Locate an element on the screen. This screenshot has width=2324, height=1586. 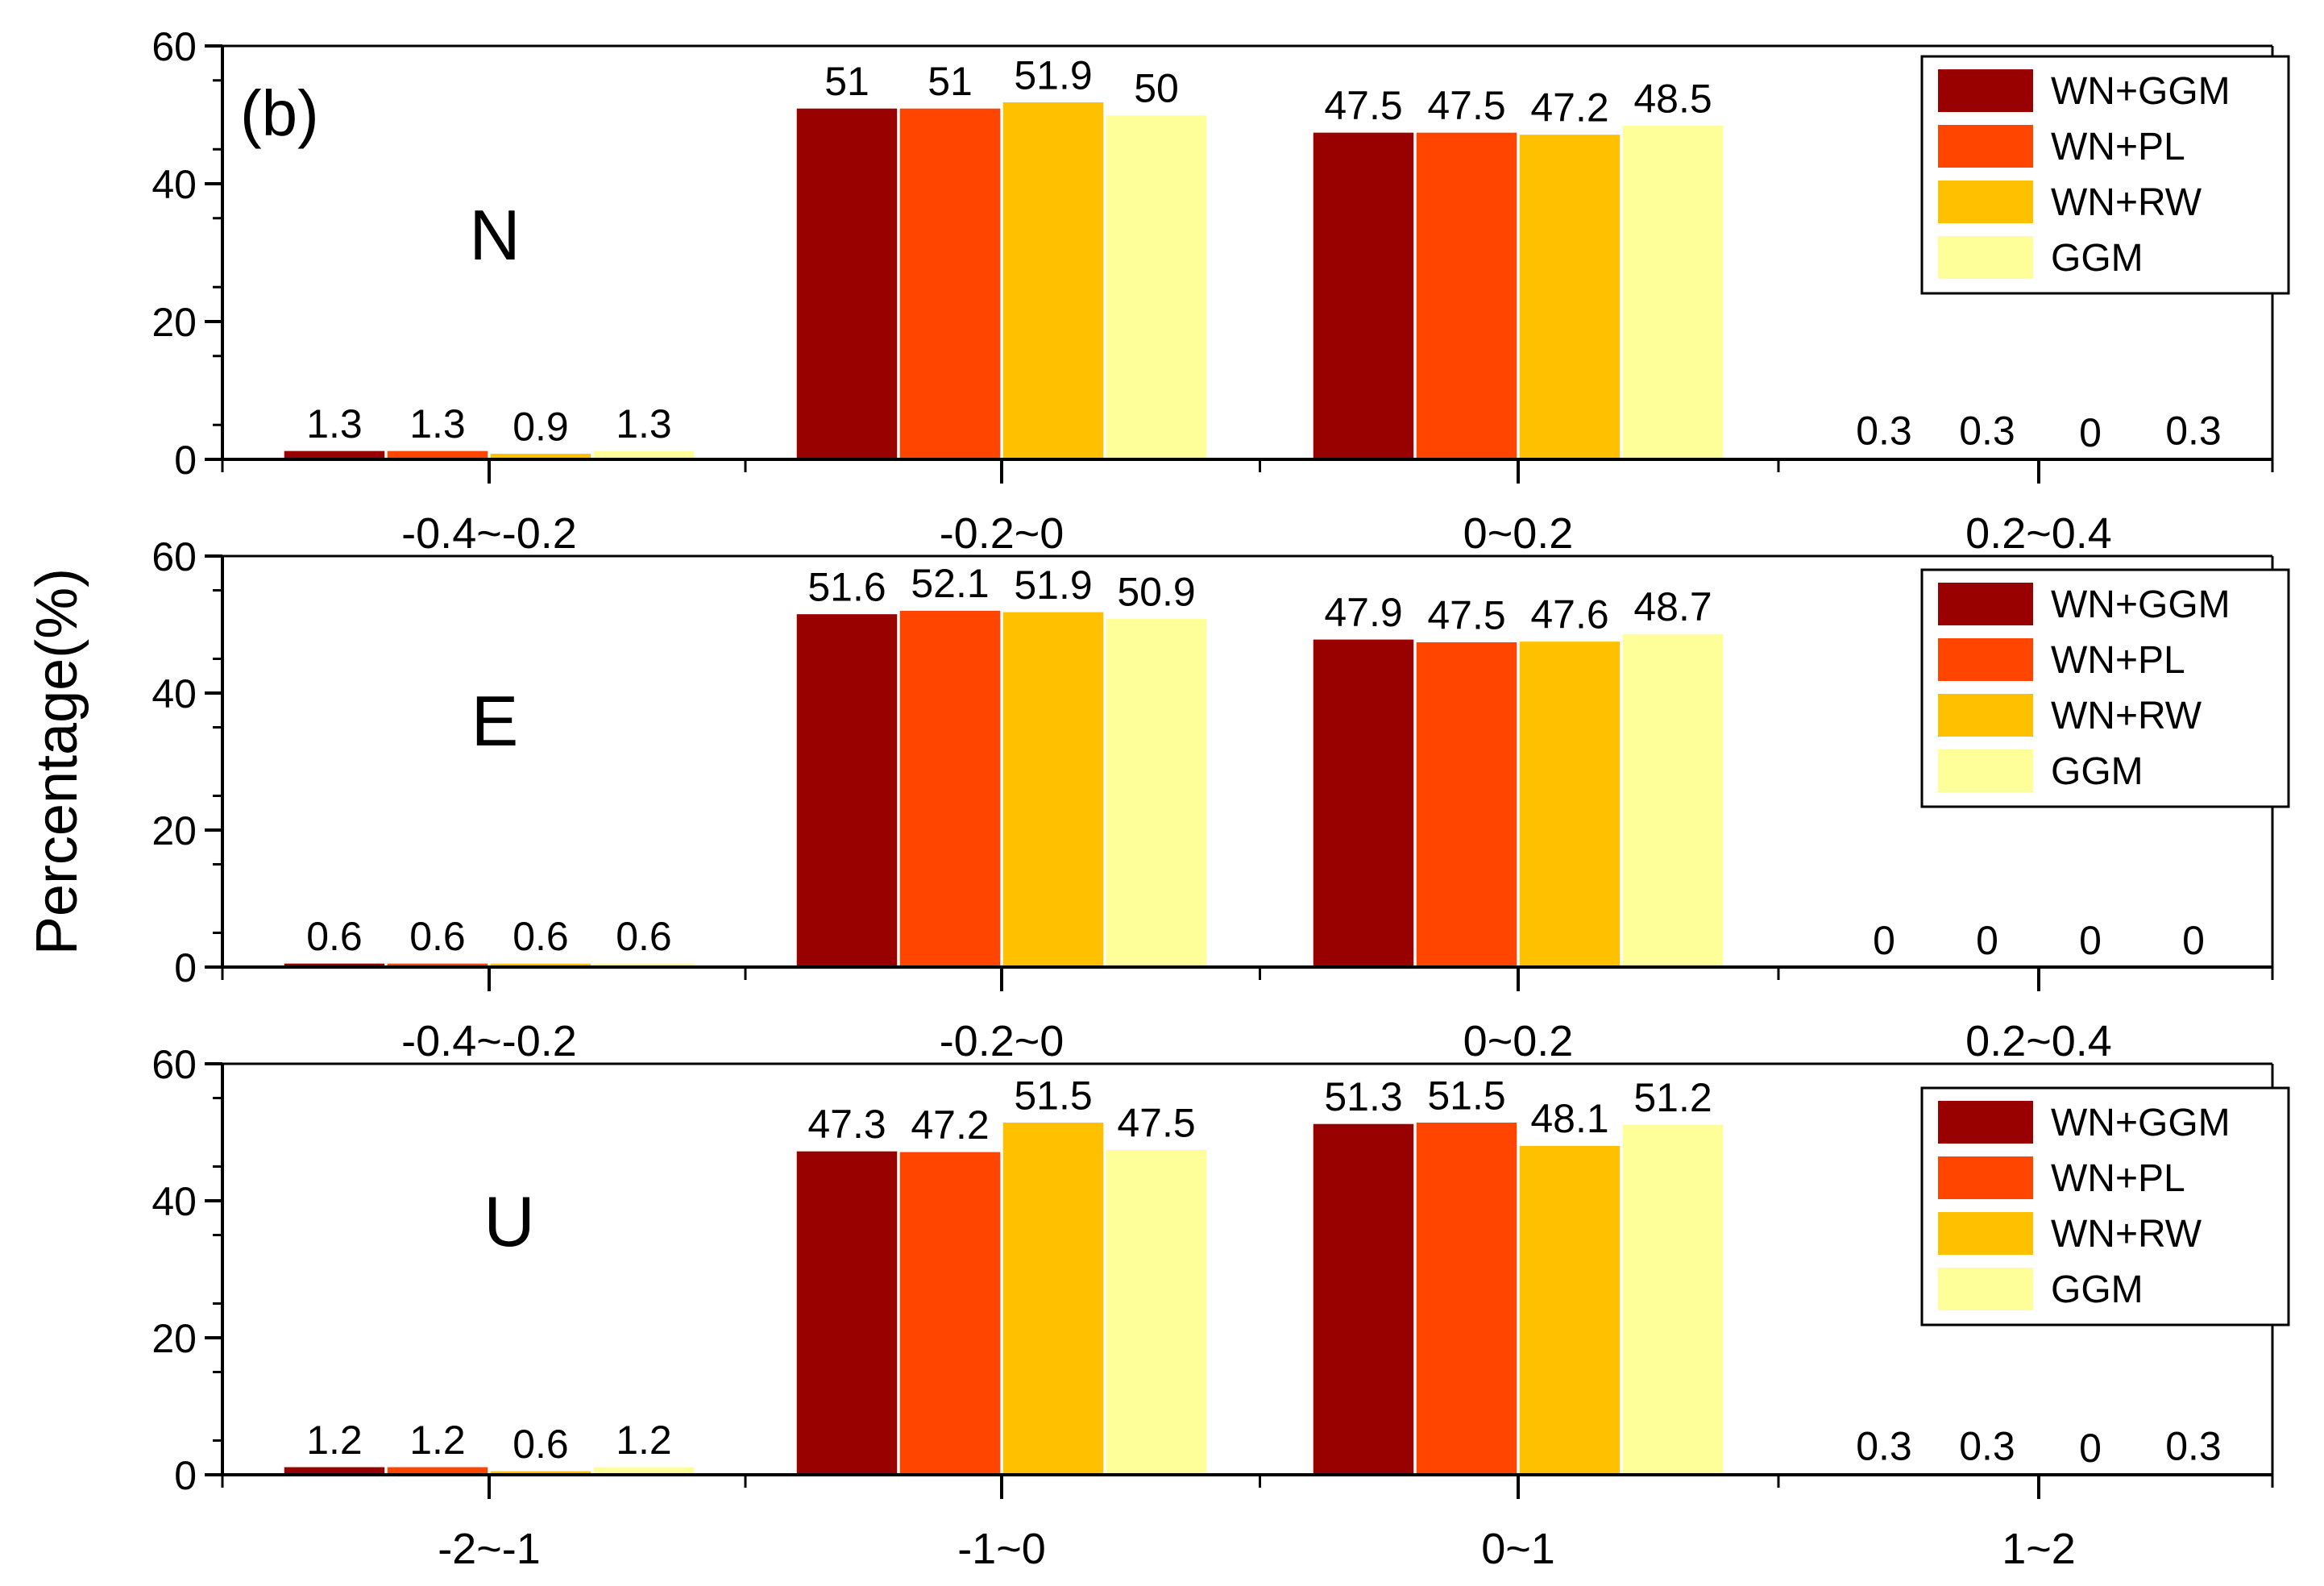
bar-value-label: 51.6 is located at coordinates (846, 586).